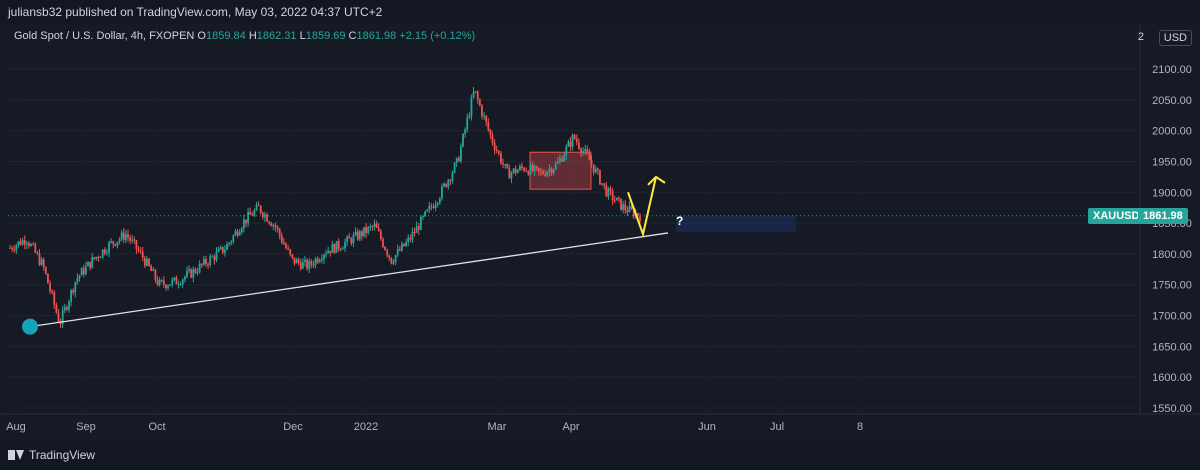  I want to click on tradingview-logo-icon, so click(16, 455).